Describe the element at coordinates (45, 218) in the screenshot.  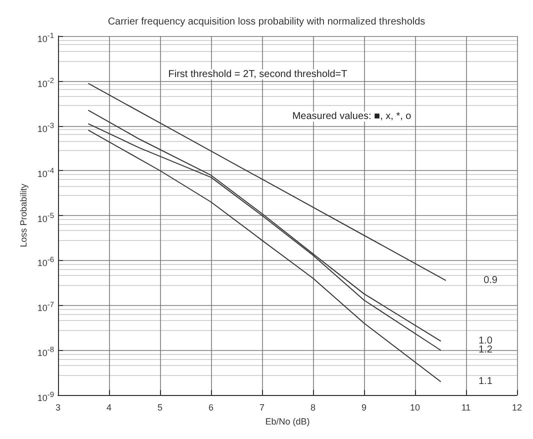
I see `y-tick-label: 10$^{-5}$` at that location.